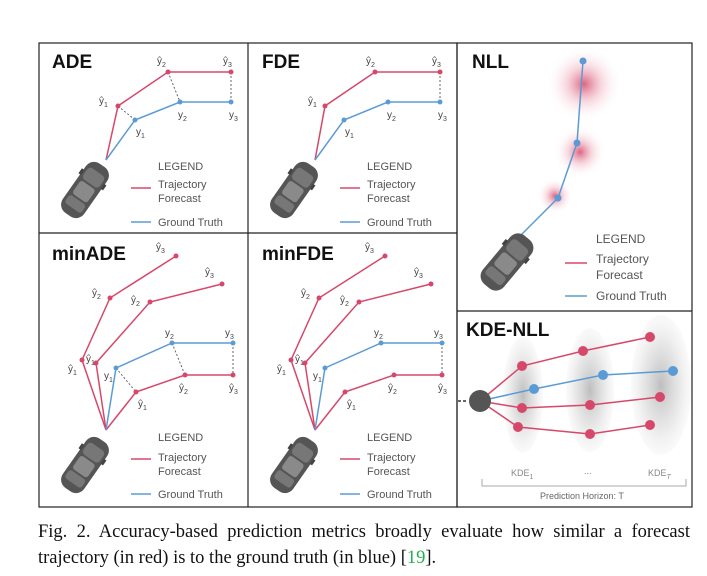  I want to click on panel-title-kdenll: KDE-NLL, so click(508, 330).